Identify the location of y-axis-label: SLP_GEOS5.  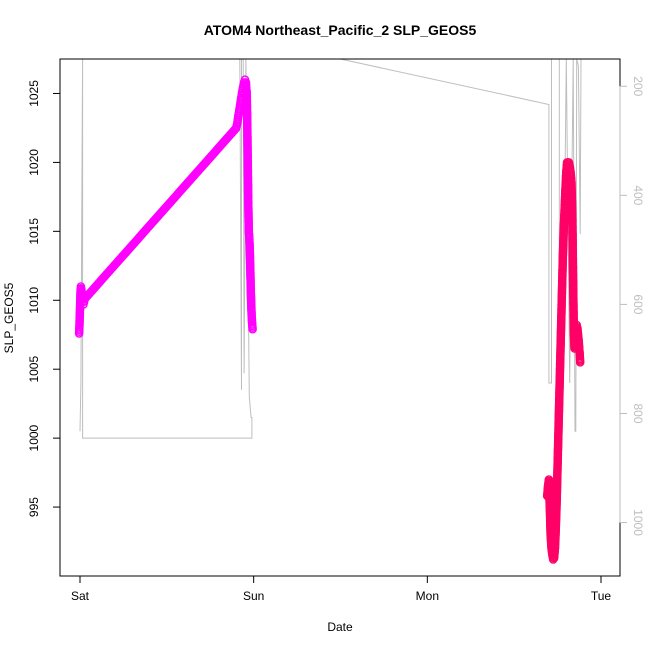
(9, 317).